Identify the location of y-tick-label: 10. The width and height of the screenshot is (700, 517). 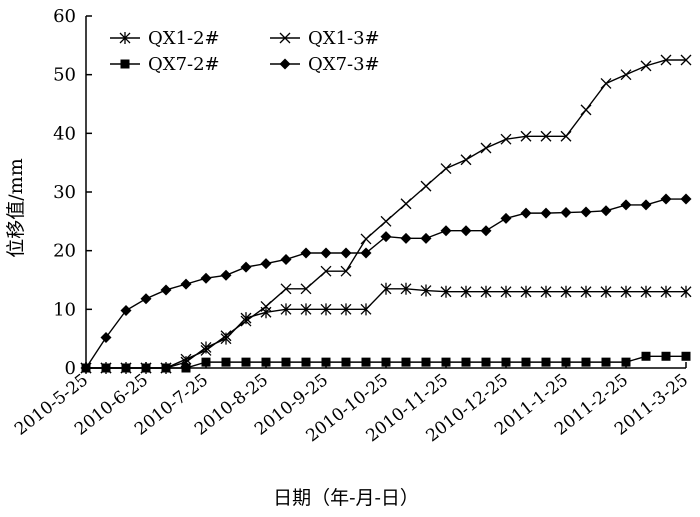
(64, 309).